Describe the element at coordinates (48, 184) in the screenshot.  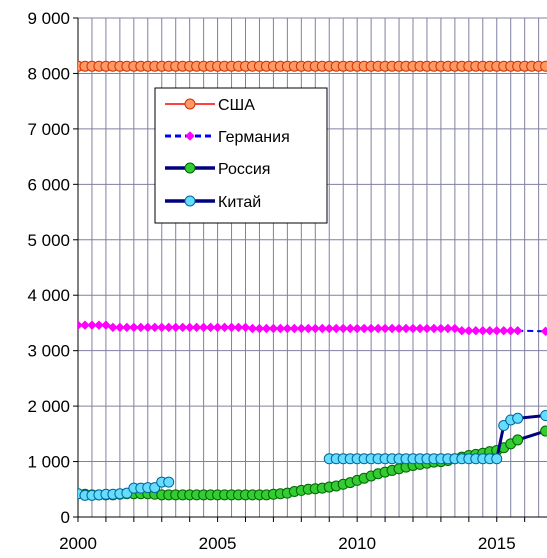
I see `y-tick-label: 6 000` at that location.